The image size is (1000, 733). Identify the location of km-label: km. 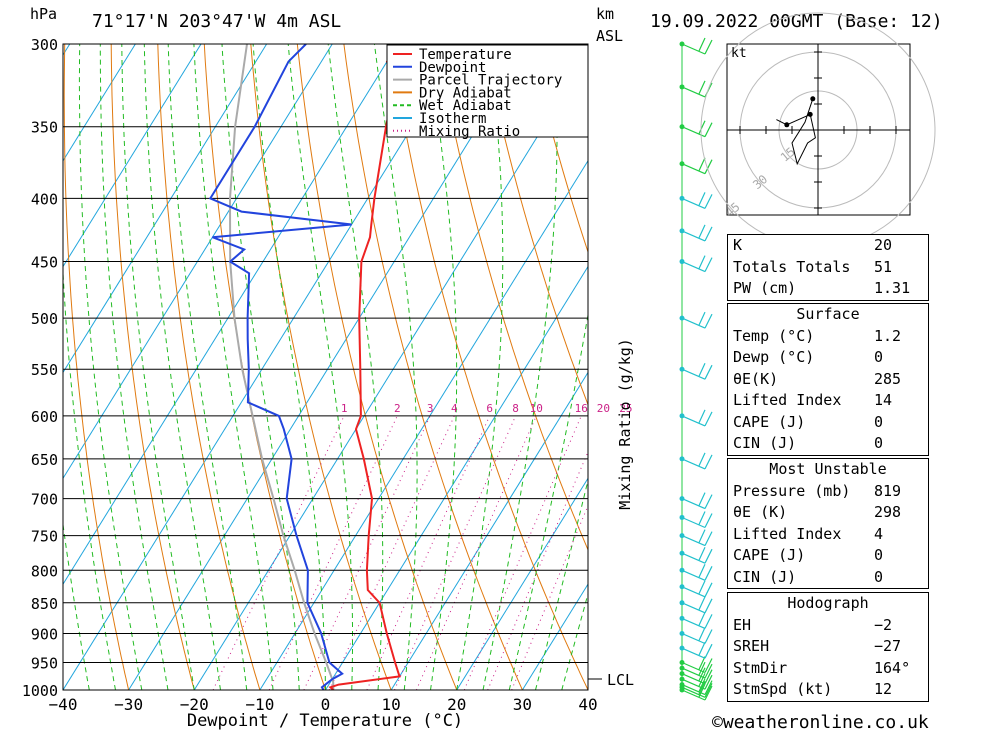
(605, 14).